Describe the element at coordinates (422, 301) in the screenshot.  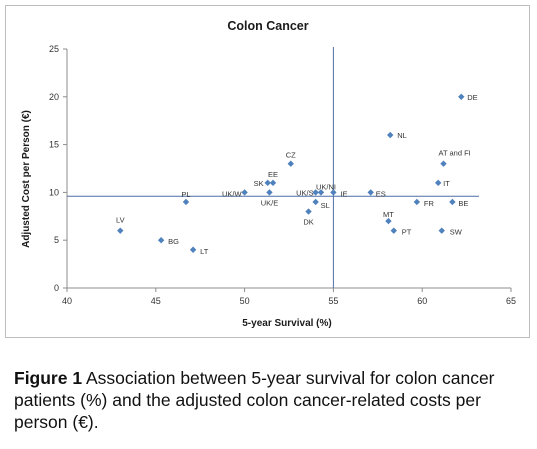
I see `x-tick-label: 60` at that location.